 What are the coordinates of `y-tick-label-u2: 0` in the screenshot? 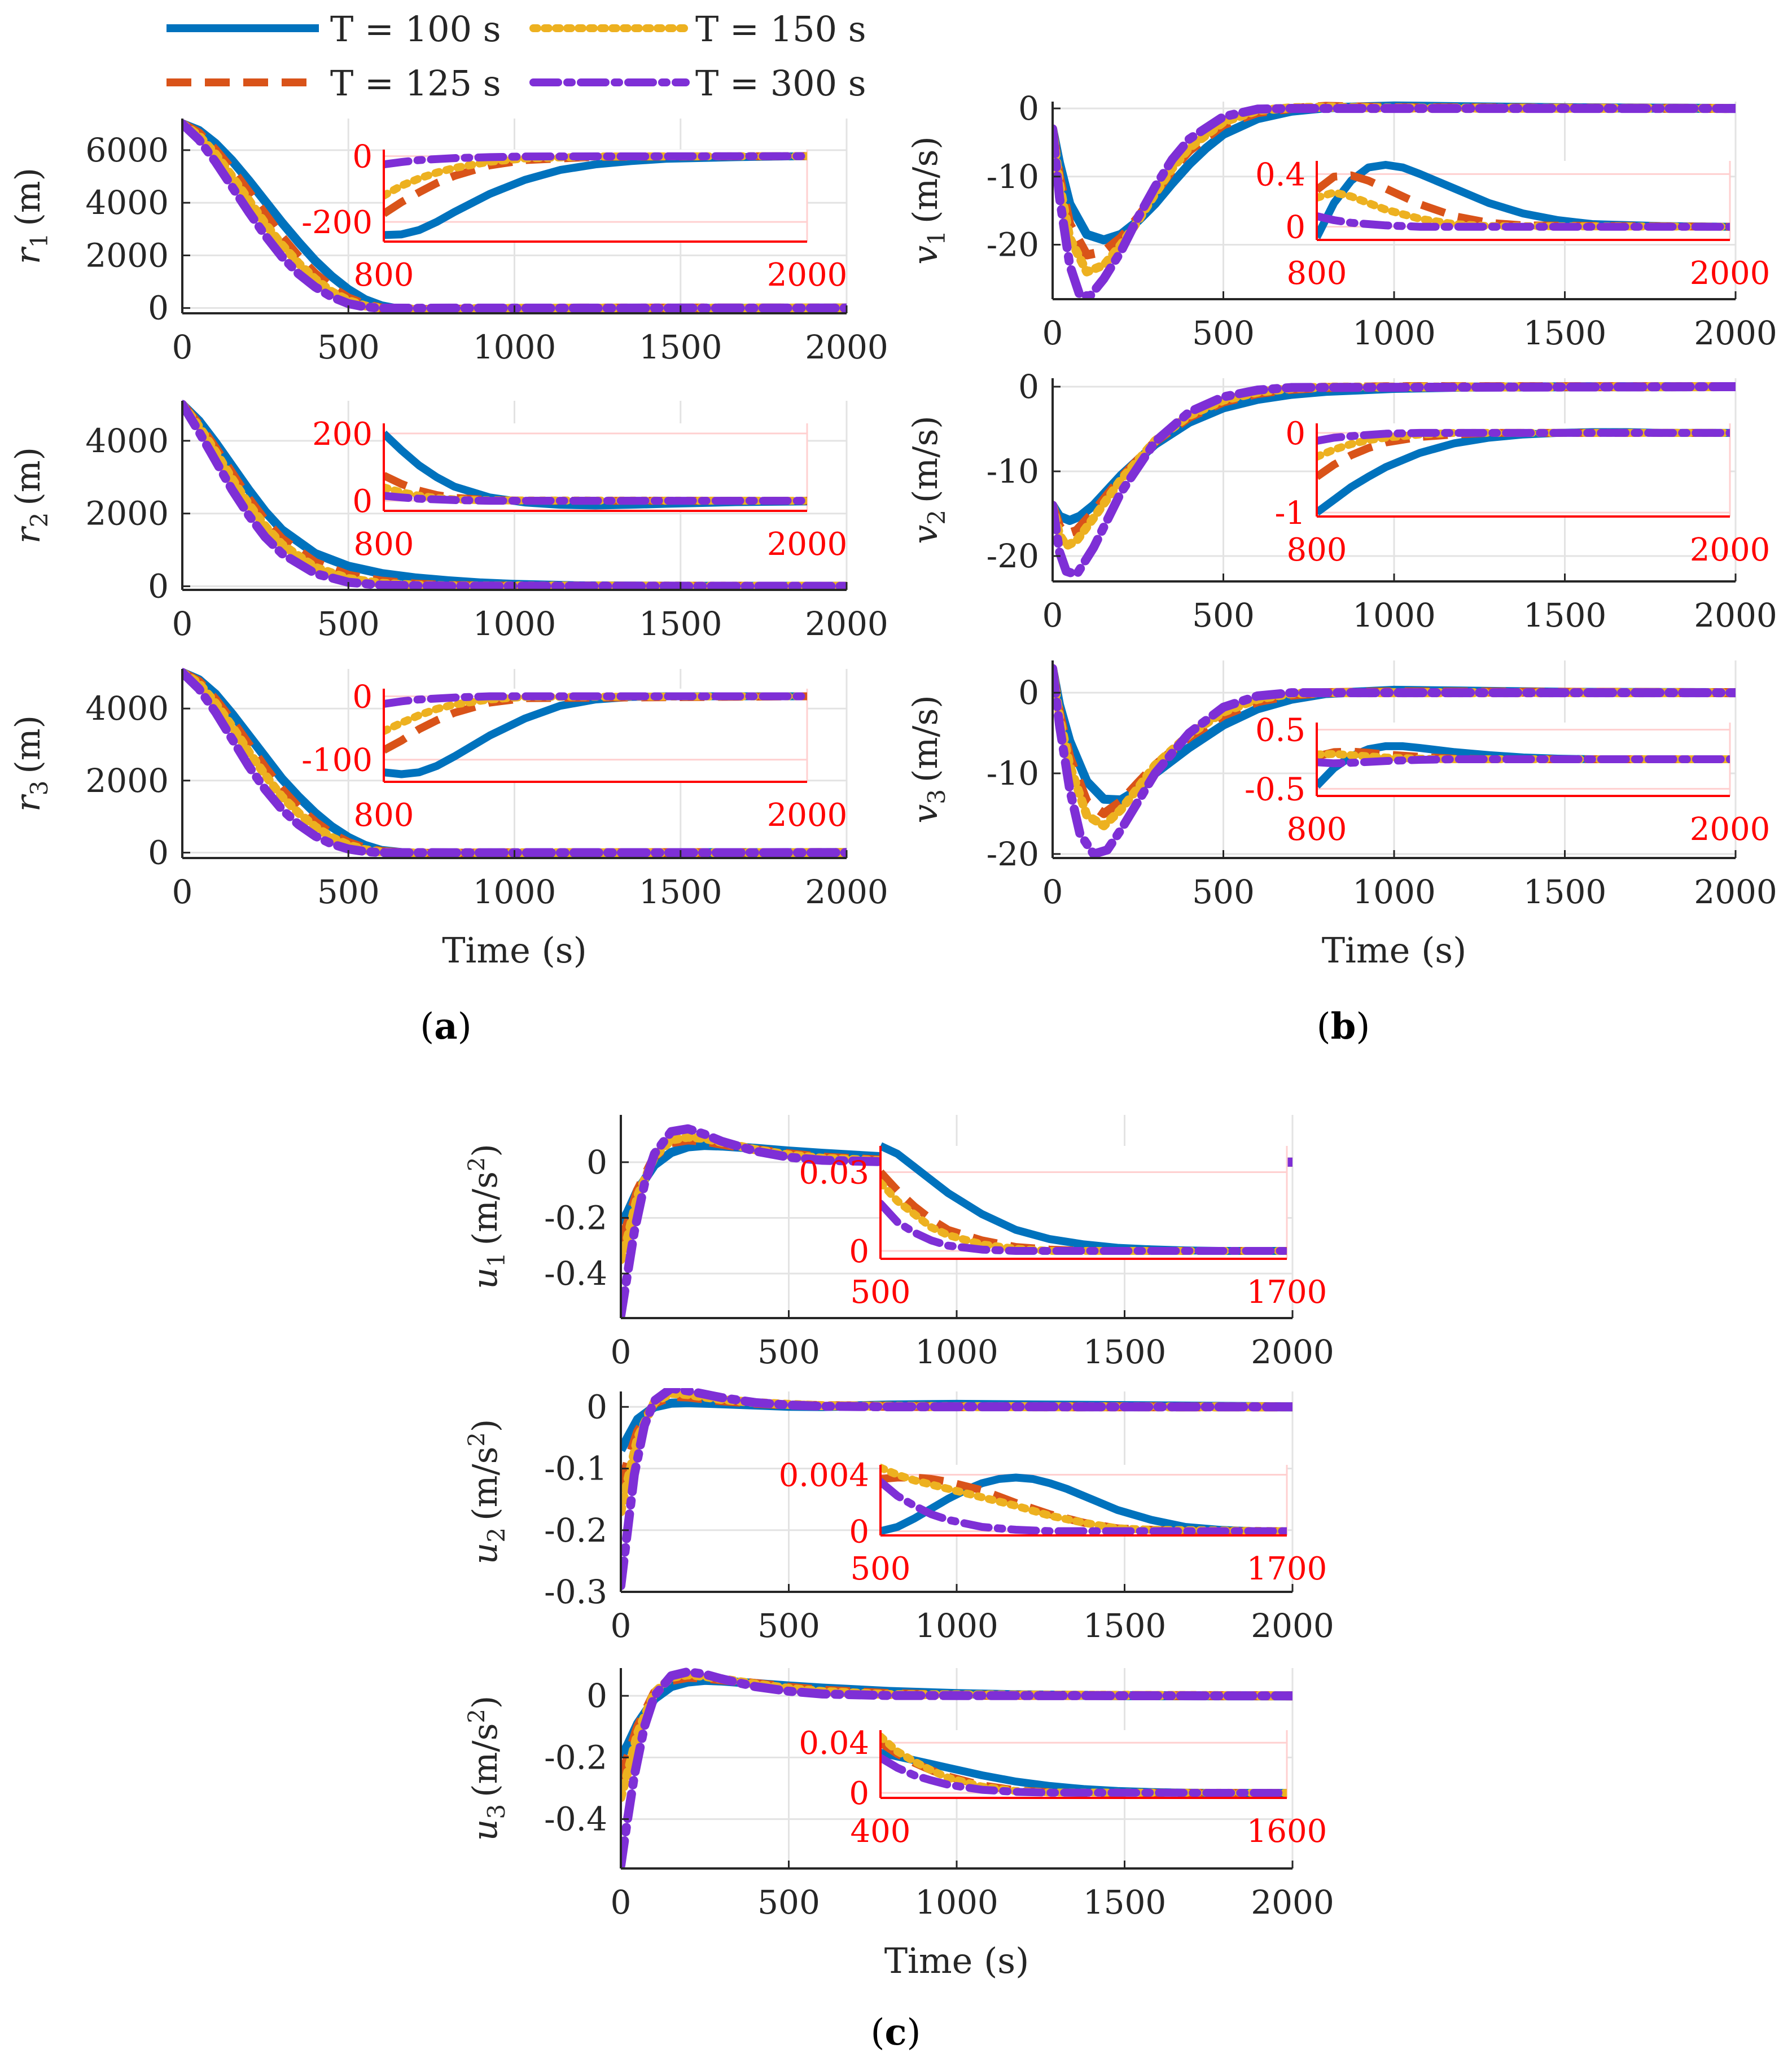 It's located at (596, 1407).